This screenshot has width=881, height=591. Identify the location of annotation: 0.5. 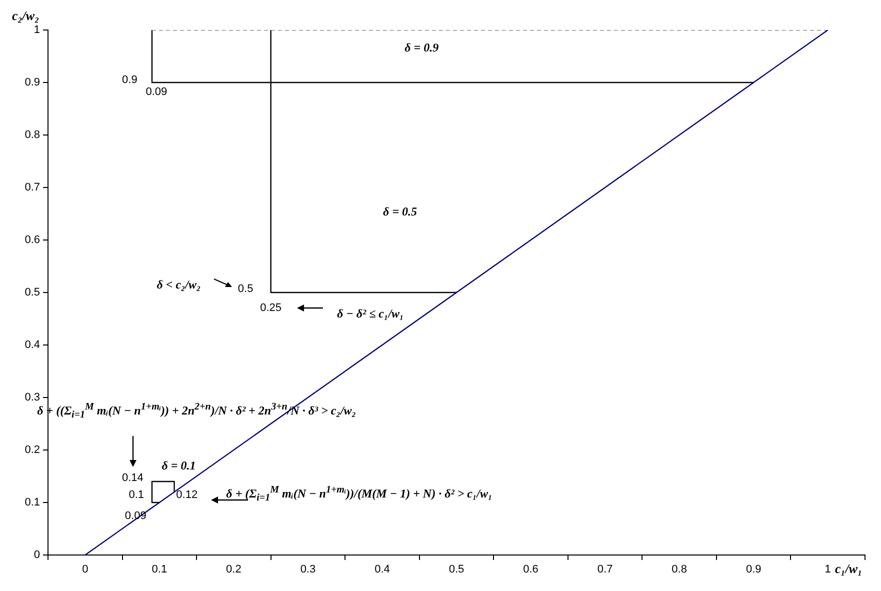
(246, 288).